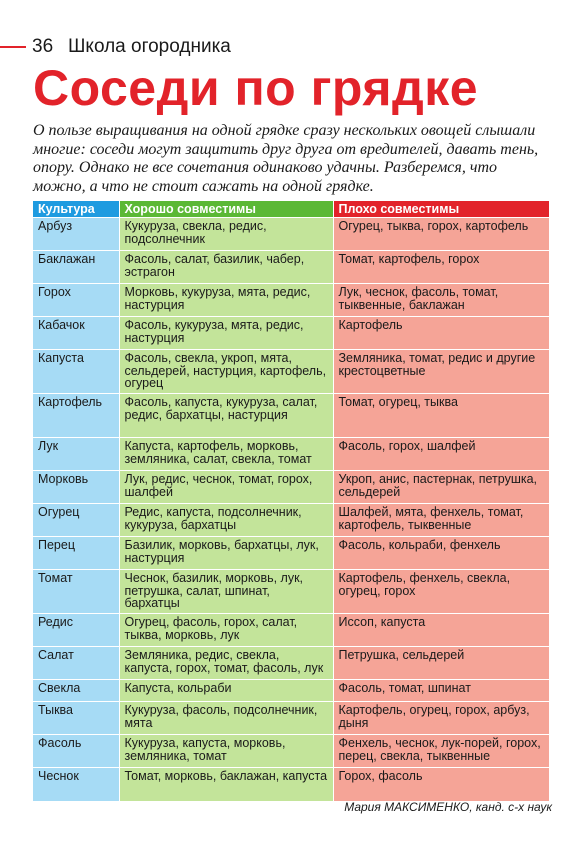 Image resolution: width=564 pixels, height=842 pixels. I want to click on crop-cell: Перец, so click(76, 553).